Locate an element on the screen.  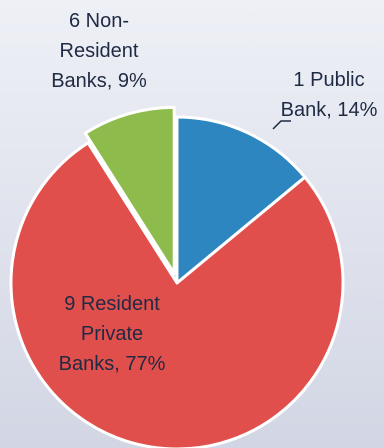
resident-private-banks-data-label-line: 9 Resident is located at coordinates (112, 304).